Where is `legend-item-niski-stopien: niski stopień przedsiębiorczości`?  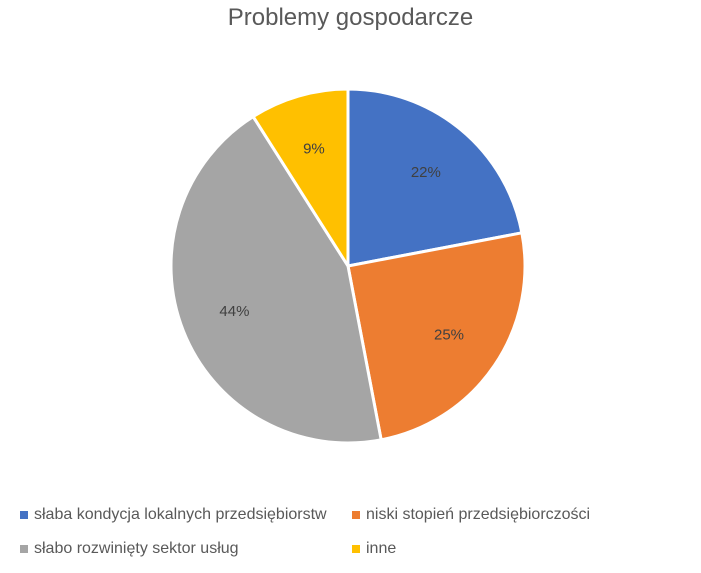 legend-item-niski-stopien: niski stopień przedsiębiorczości is located at coordinates (471, 515).